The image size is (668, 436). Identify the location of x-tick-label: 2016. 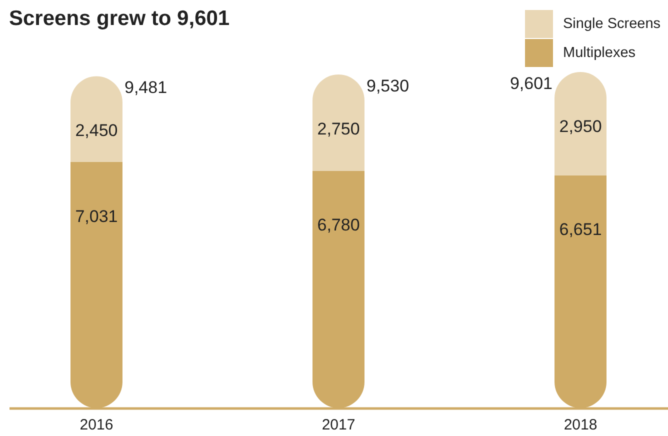
(97, 425).